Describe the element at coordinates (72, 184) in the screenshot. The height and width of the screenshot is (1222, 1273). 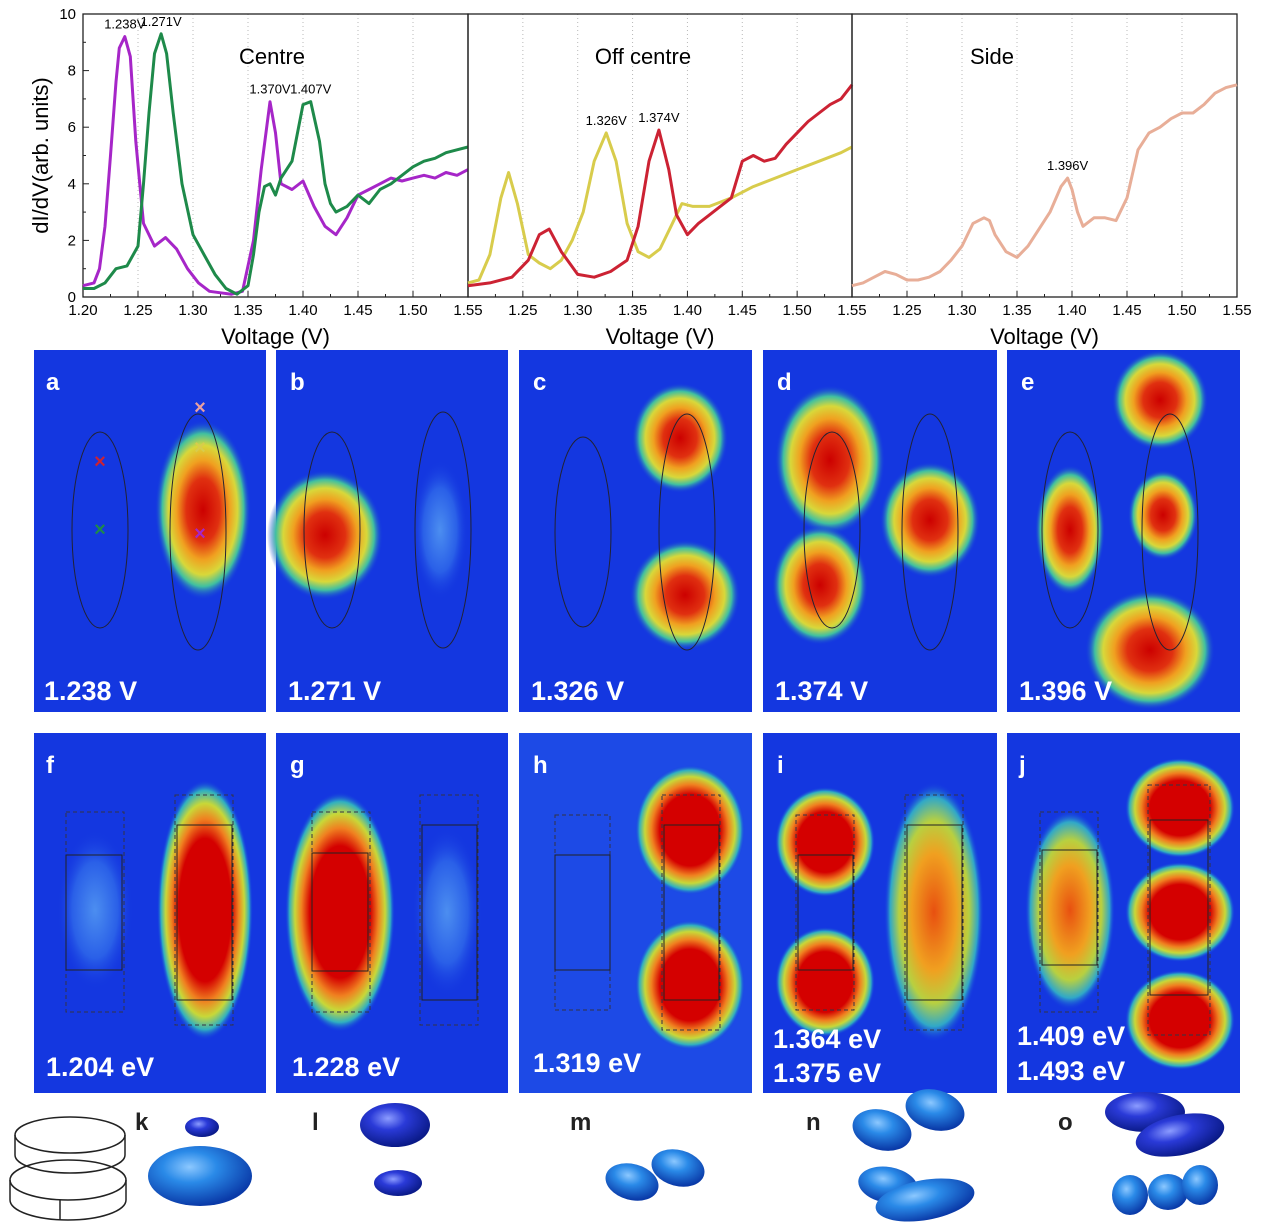
I see `y-tick-label: 4` at that location.